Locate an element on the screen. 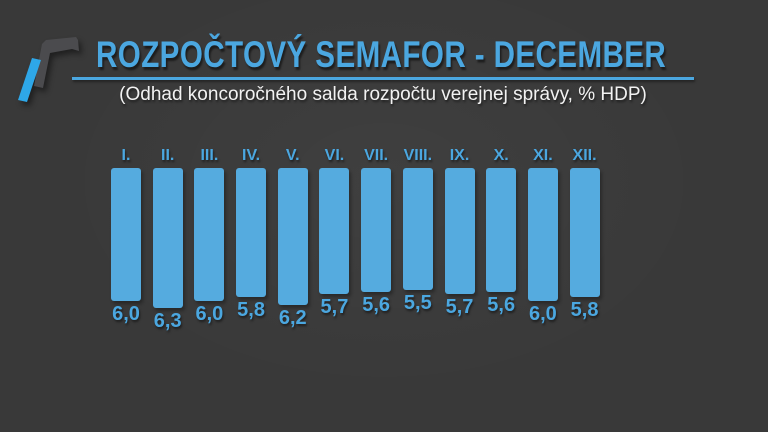 This screenshot has height=432, width=768. title-underline is located at coordinates (383, 78).